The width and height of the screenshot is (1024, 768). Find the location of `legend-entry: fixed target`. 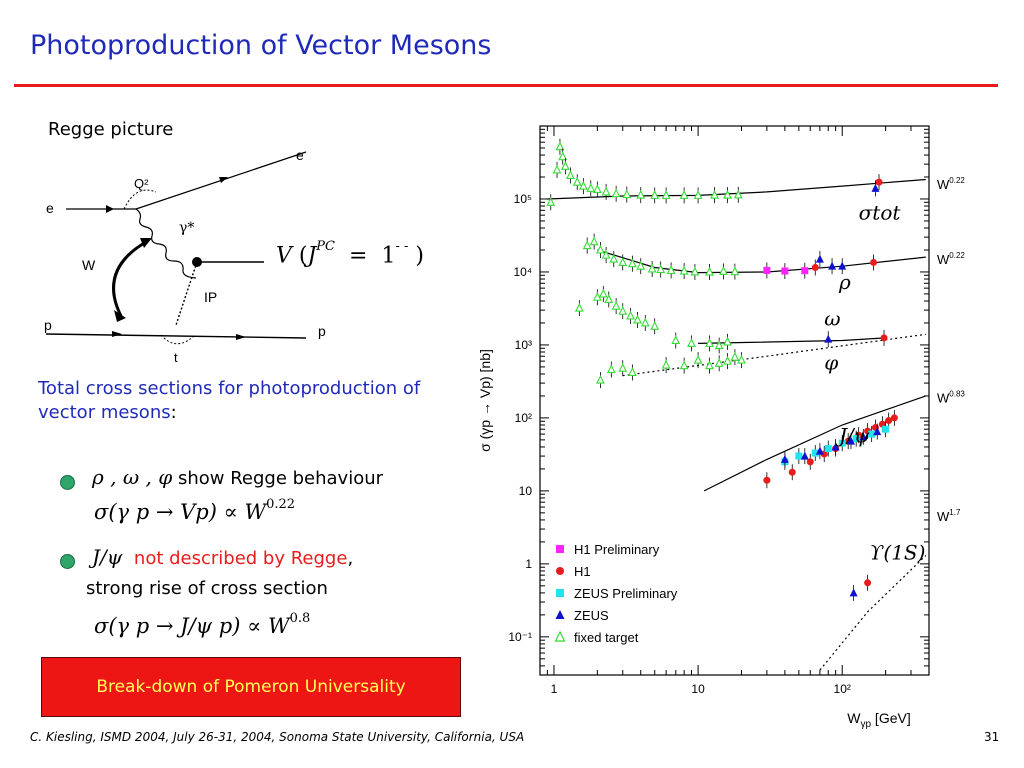

legend-entry: fixed target is located at coordinates (596, 637).